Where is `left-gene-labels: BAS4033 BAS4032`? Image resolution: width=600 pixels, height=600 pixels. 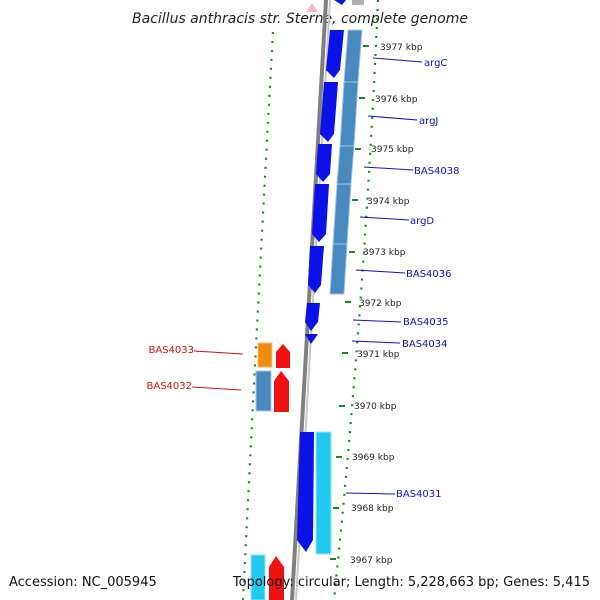
left-gene-labels: BAS4033 BAS4032 is located at coordinates (171, 368).